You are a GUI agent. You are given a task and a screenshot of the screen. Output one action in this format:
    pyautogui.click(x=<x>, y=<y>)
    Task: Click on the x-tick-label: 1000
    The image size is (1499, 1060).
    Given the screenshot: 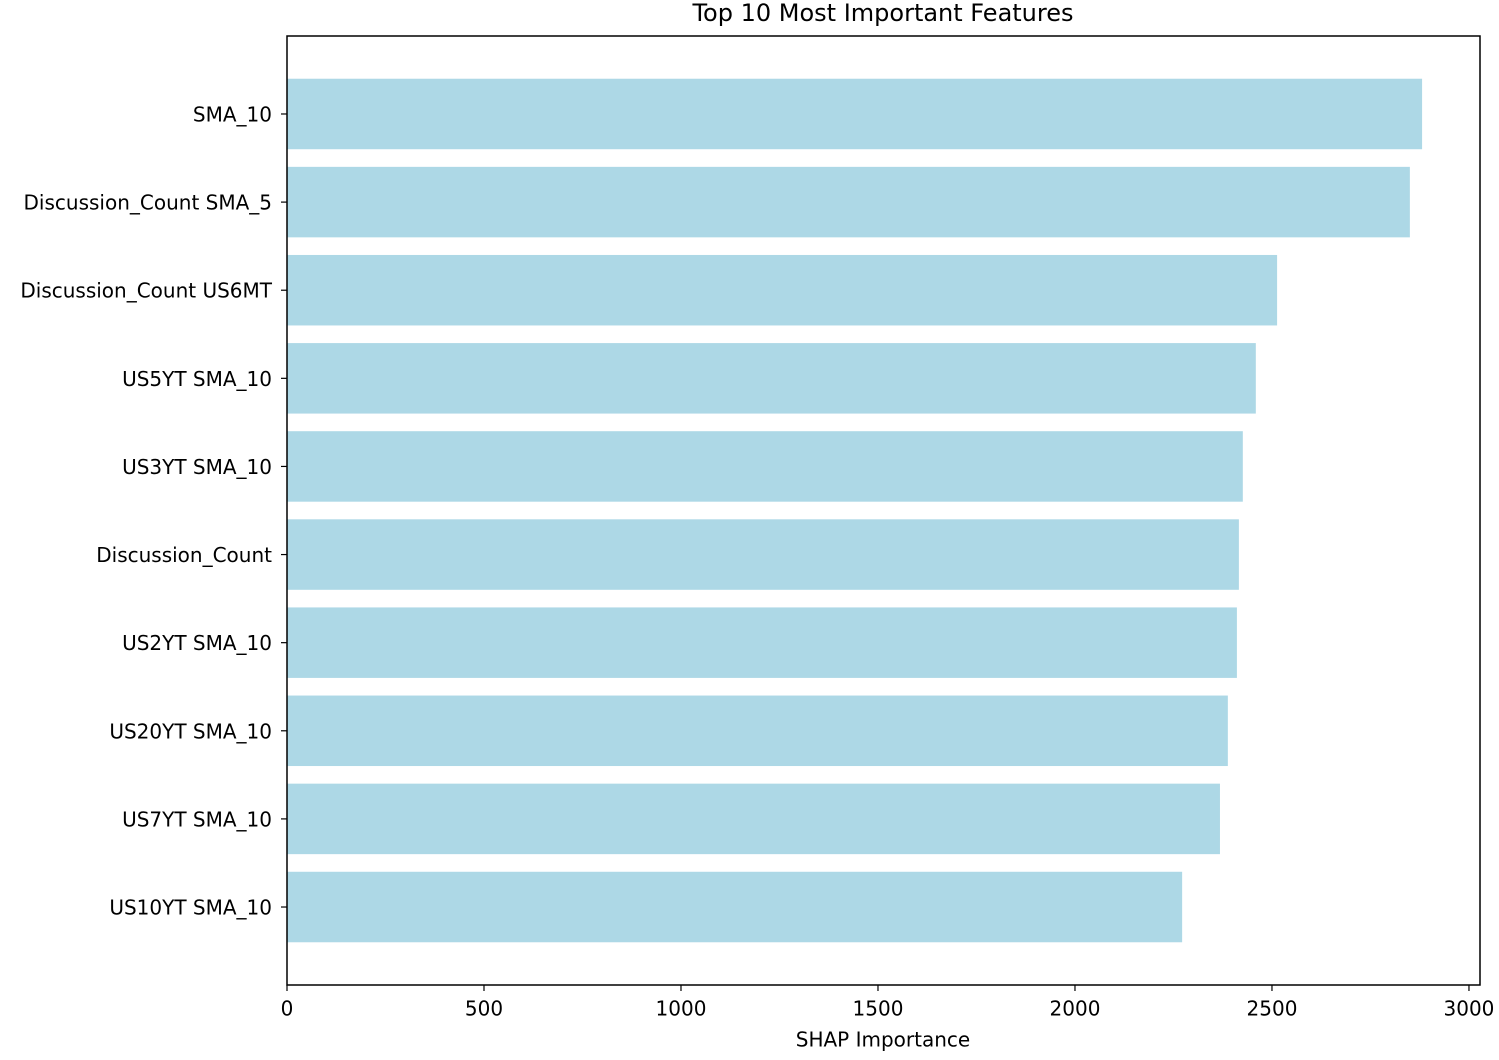 What is the action you would take?
    pyautogui.click(x=681, y=1009)
    